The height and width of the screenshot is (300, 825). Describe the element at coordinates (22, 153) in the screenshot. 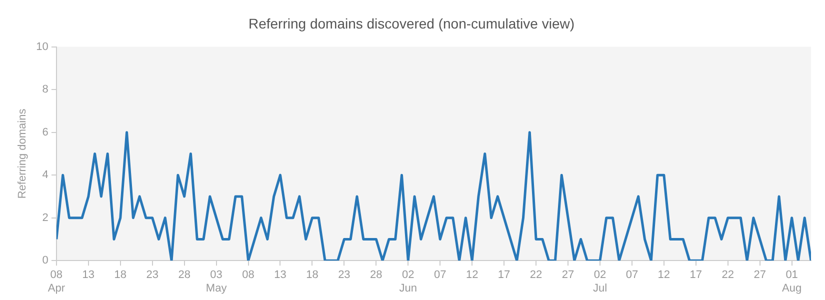

I see `y-axis-title: Referring domains` at that location.